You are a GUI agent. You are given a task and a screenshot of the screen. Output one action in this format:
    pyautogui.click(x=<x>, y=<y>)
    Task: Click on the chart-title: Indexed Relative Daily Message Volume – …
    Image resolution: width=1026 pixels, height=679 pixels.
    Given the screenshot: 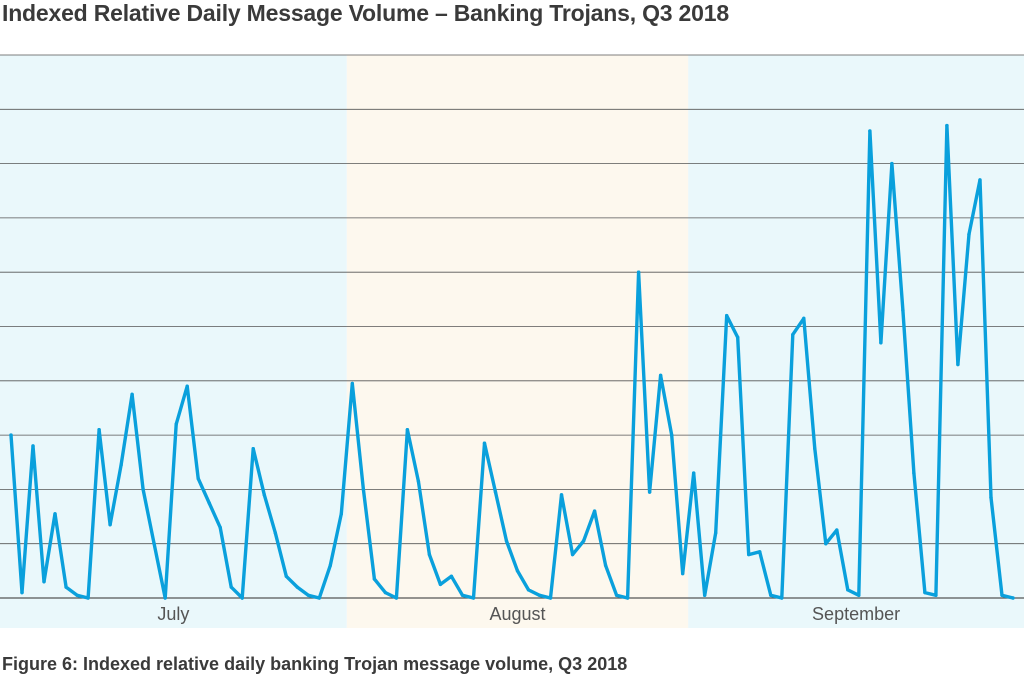 What is the action you would take?
    pyautogui.click(x=365, y=13)
    